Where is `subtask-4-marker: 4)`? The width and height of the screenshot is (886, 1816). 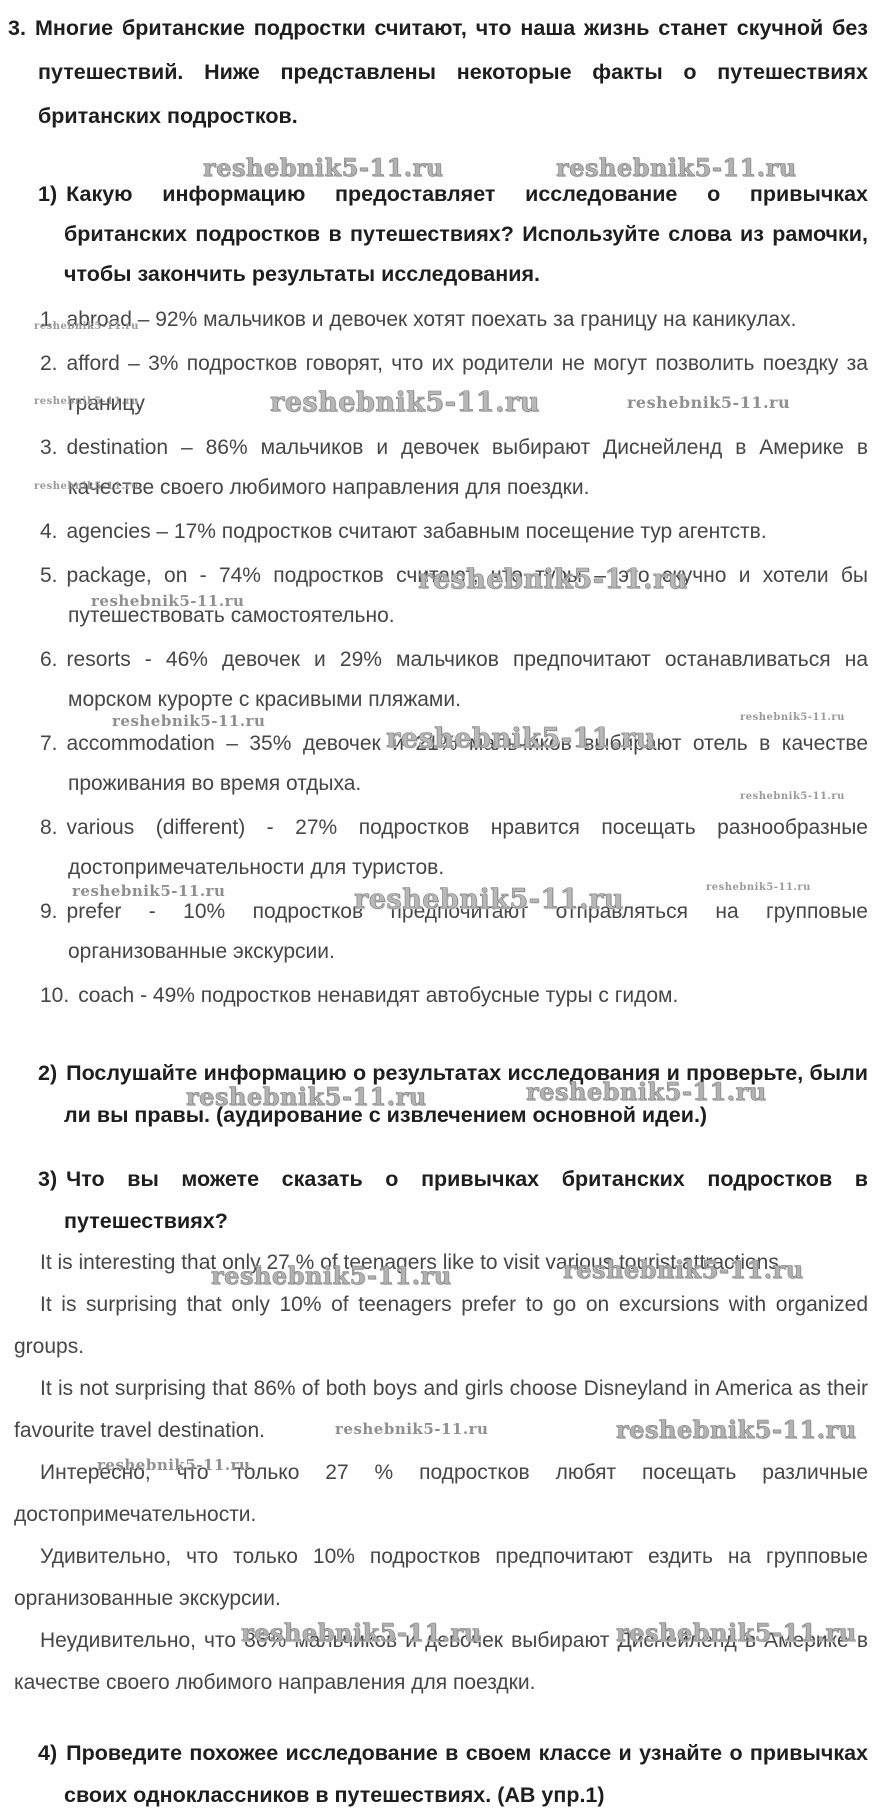 subtask-4-marker: 4) is located at coordinates (48, 1753).